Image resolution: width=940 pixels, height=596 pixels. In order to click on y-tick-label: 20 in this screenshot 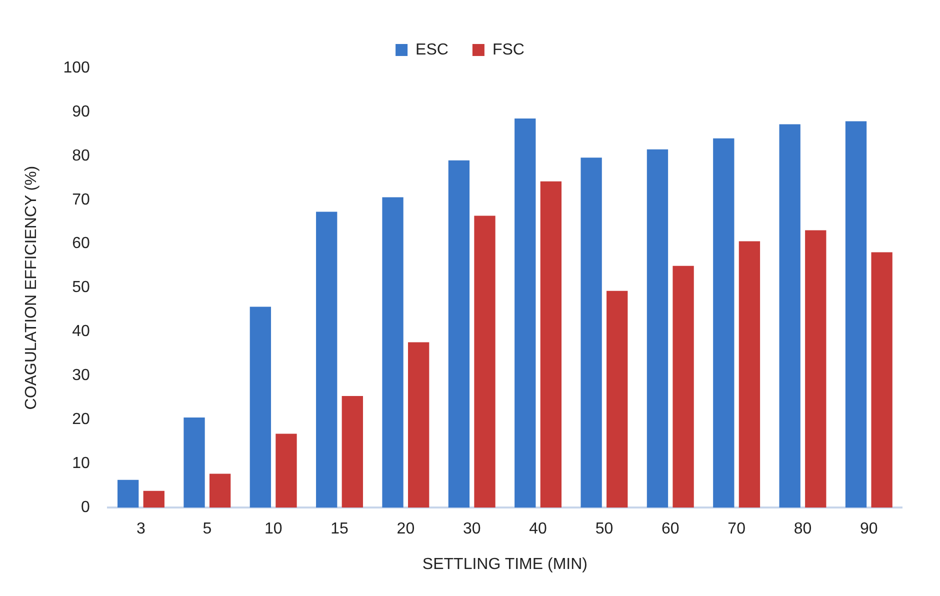, I will do `click(81, 419)`.